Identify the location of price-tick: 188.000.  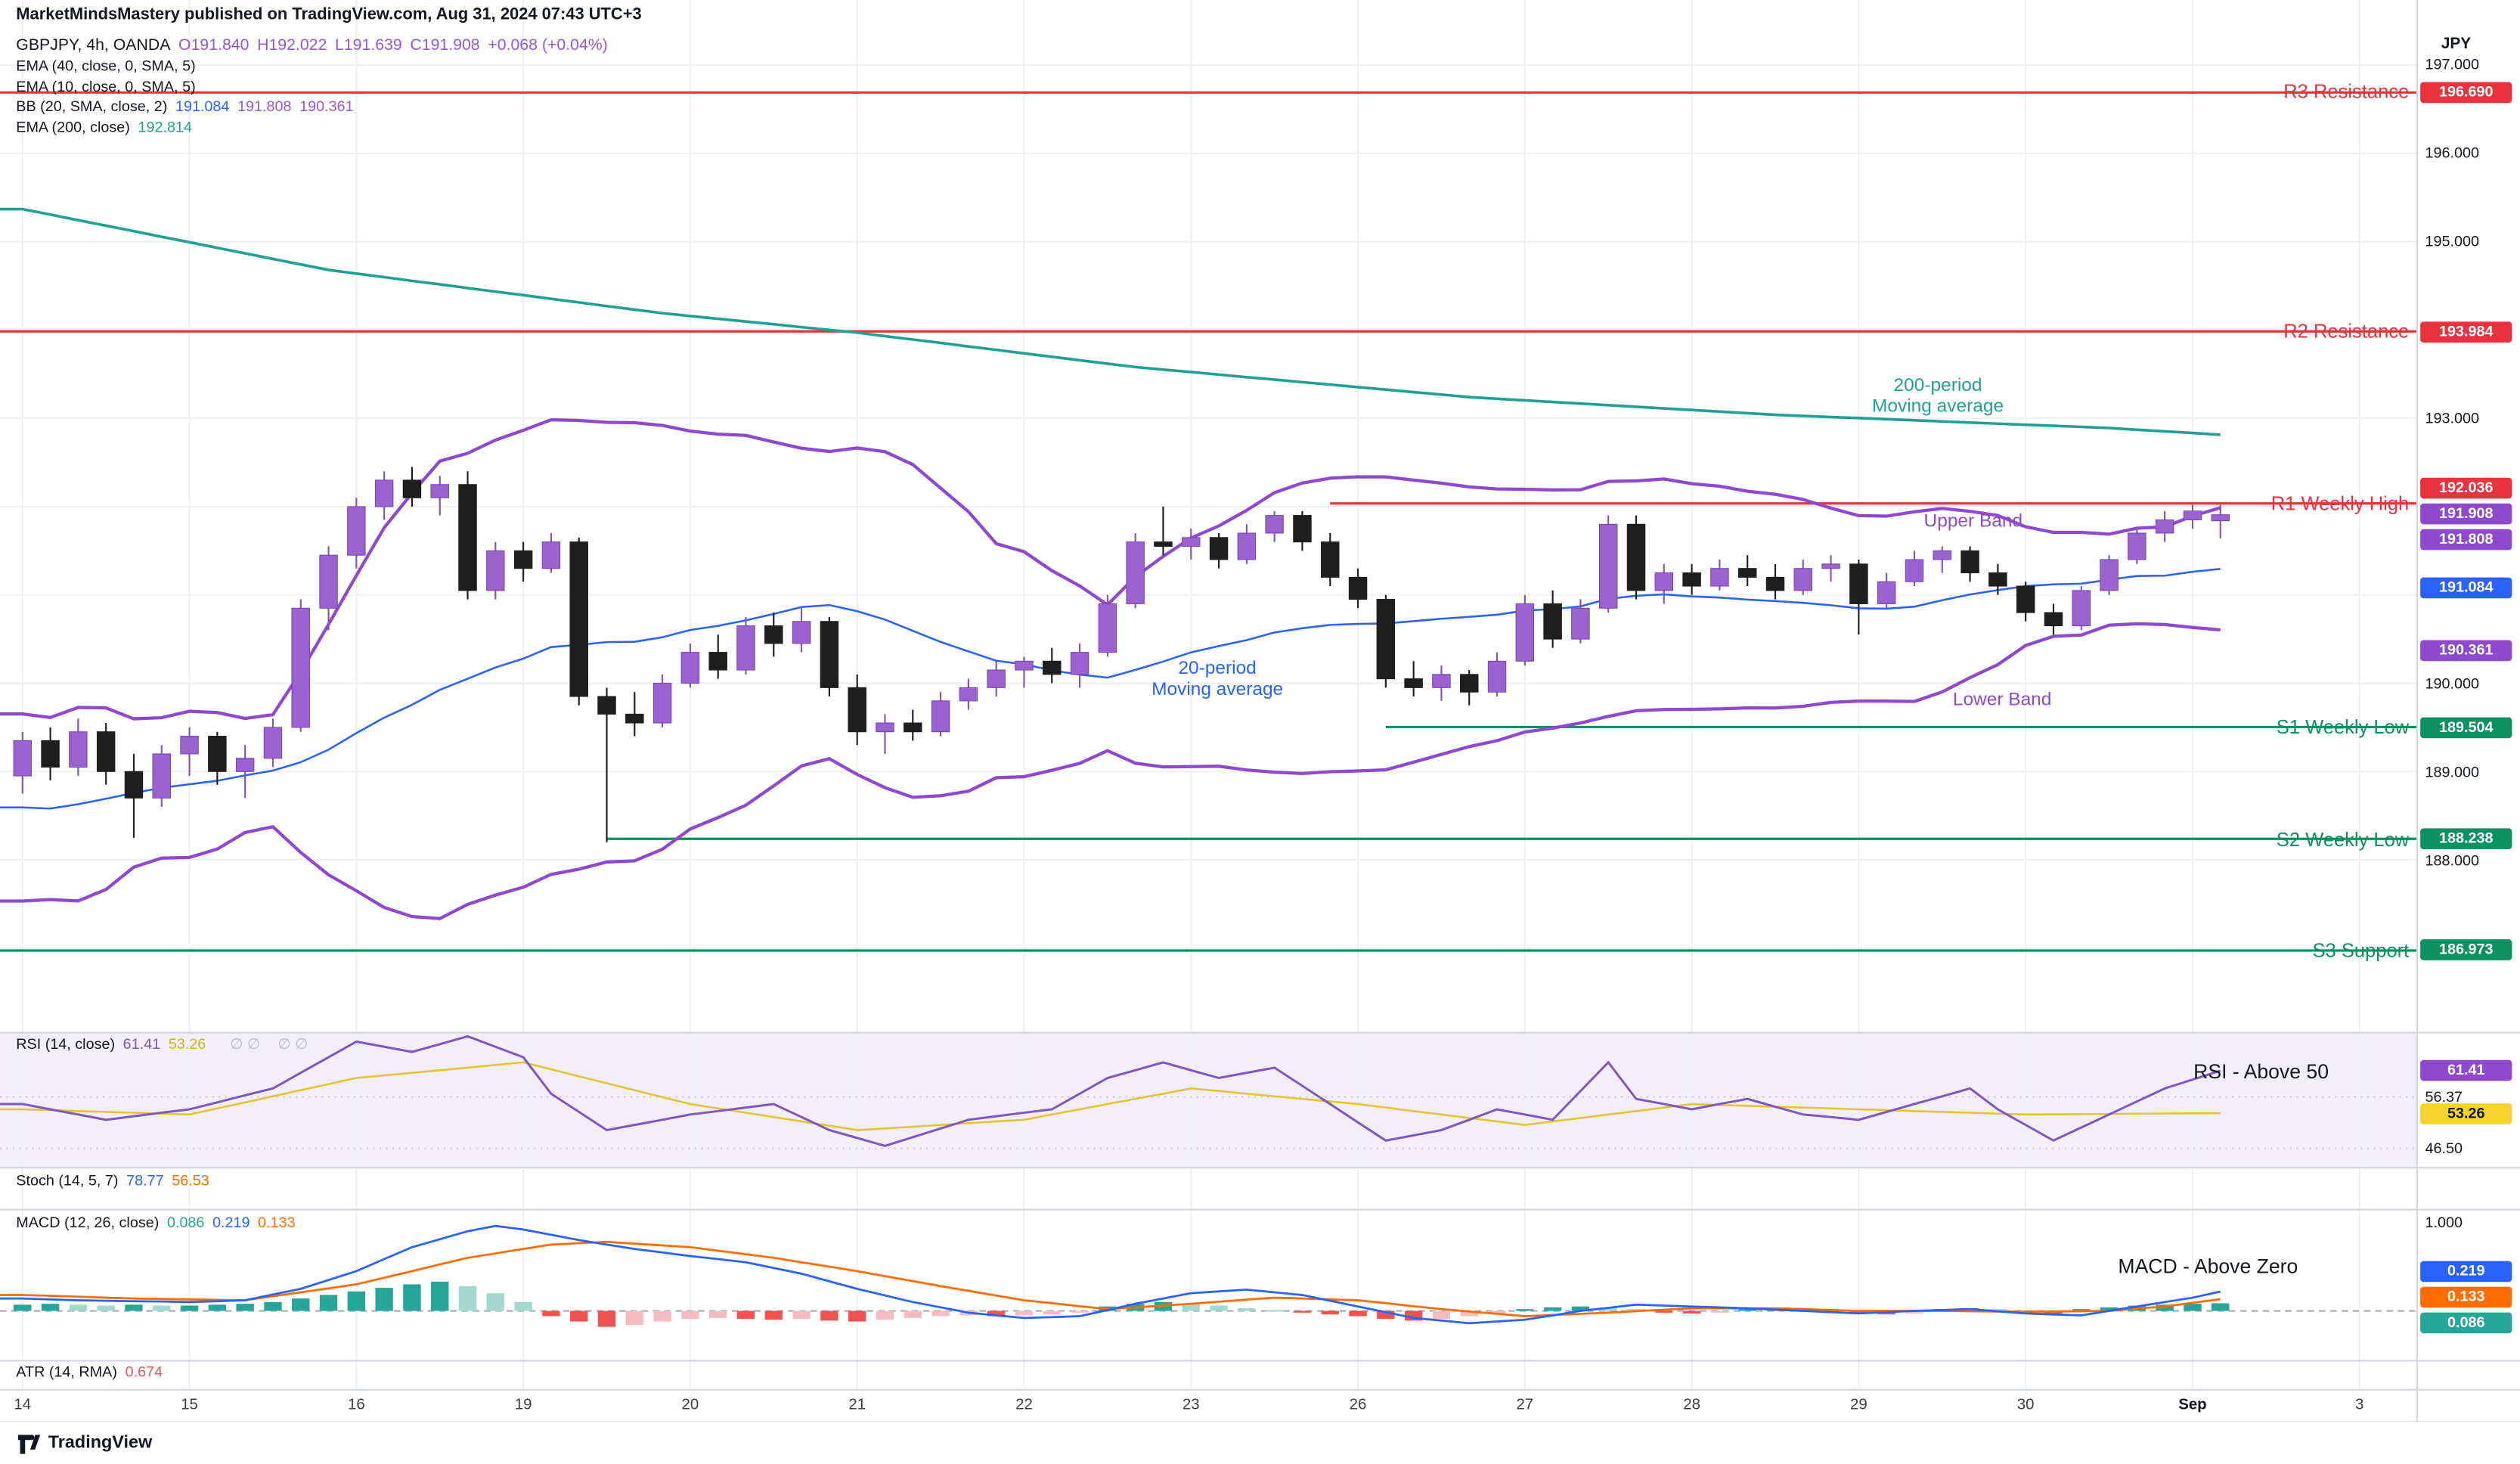
(2452, 859).